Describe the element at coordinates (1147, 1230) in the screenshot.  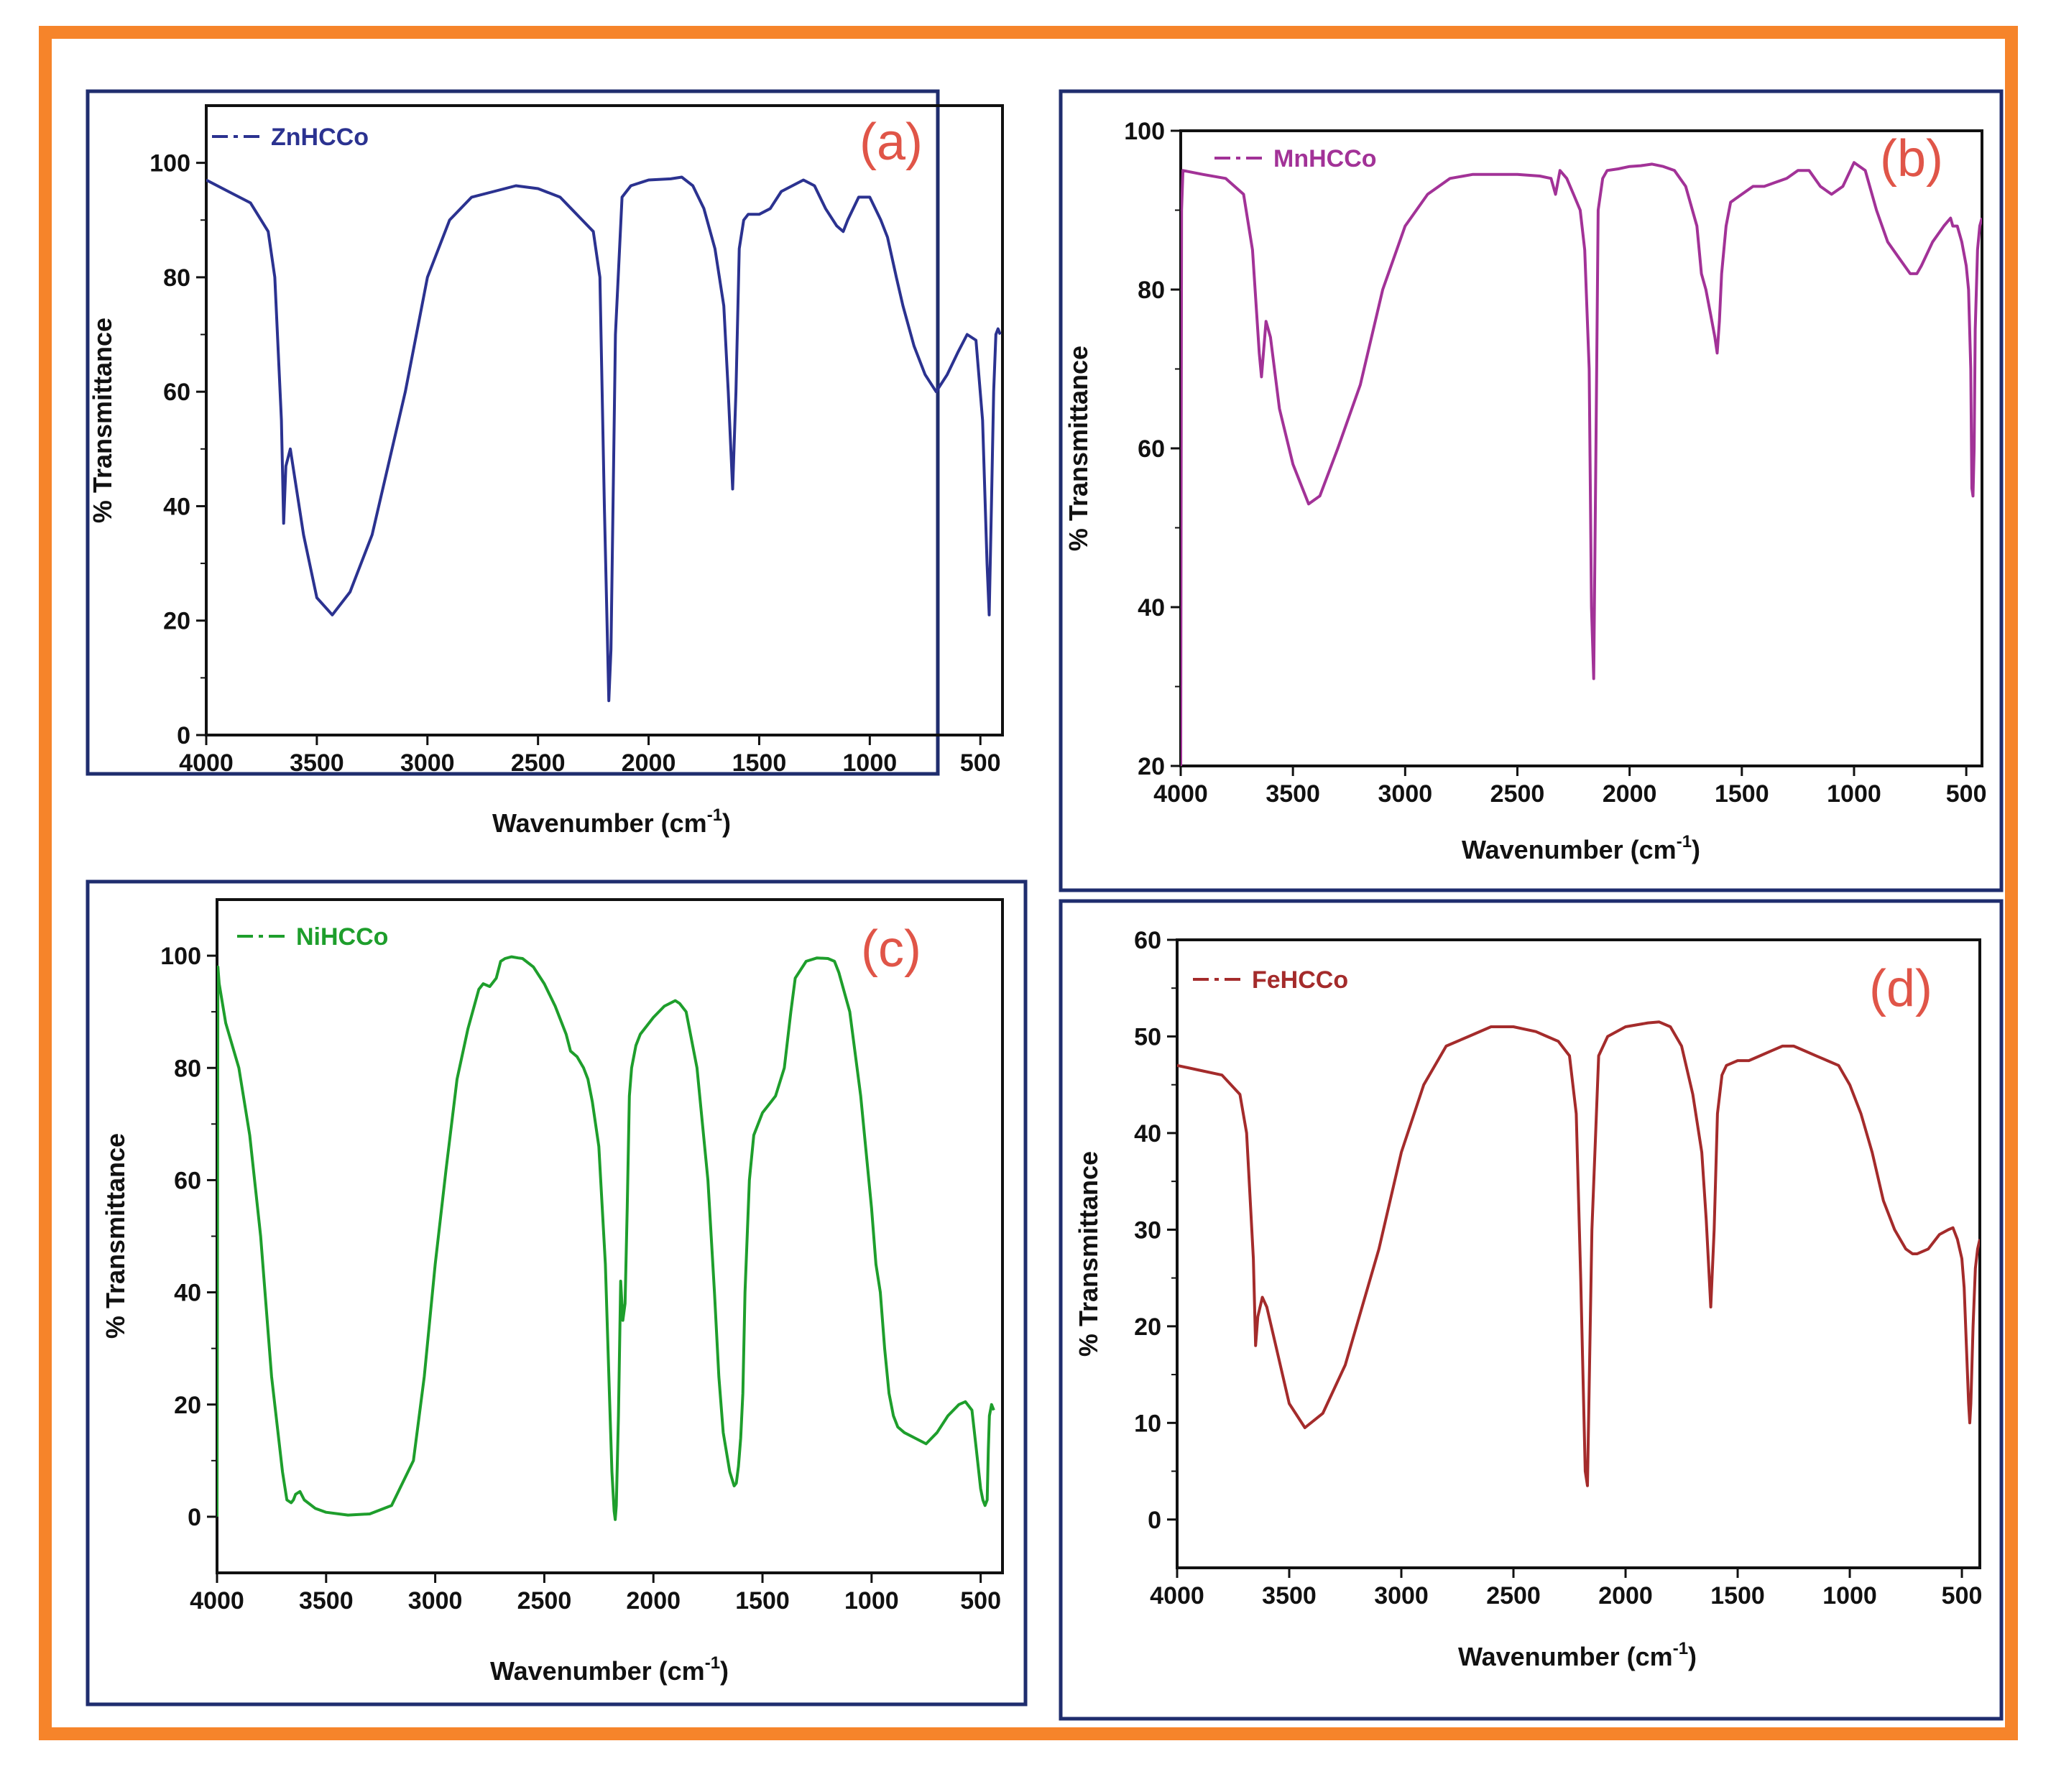
I see `y-tick-label: 30` at that location.